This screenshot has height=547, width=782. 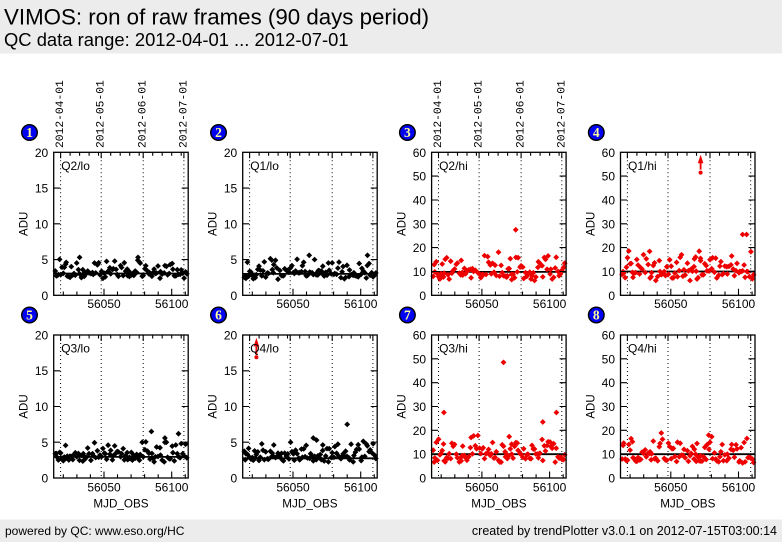 What do you see at coordinates (75, 349) in the screenshot?
I see `svg-text: Q3/lo` at bounding box center [75, 349].